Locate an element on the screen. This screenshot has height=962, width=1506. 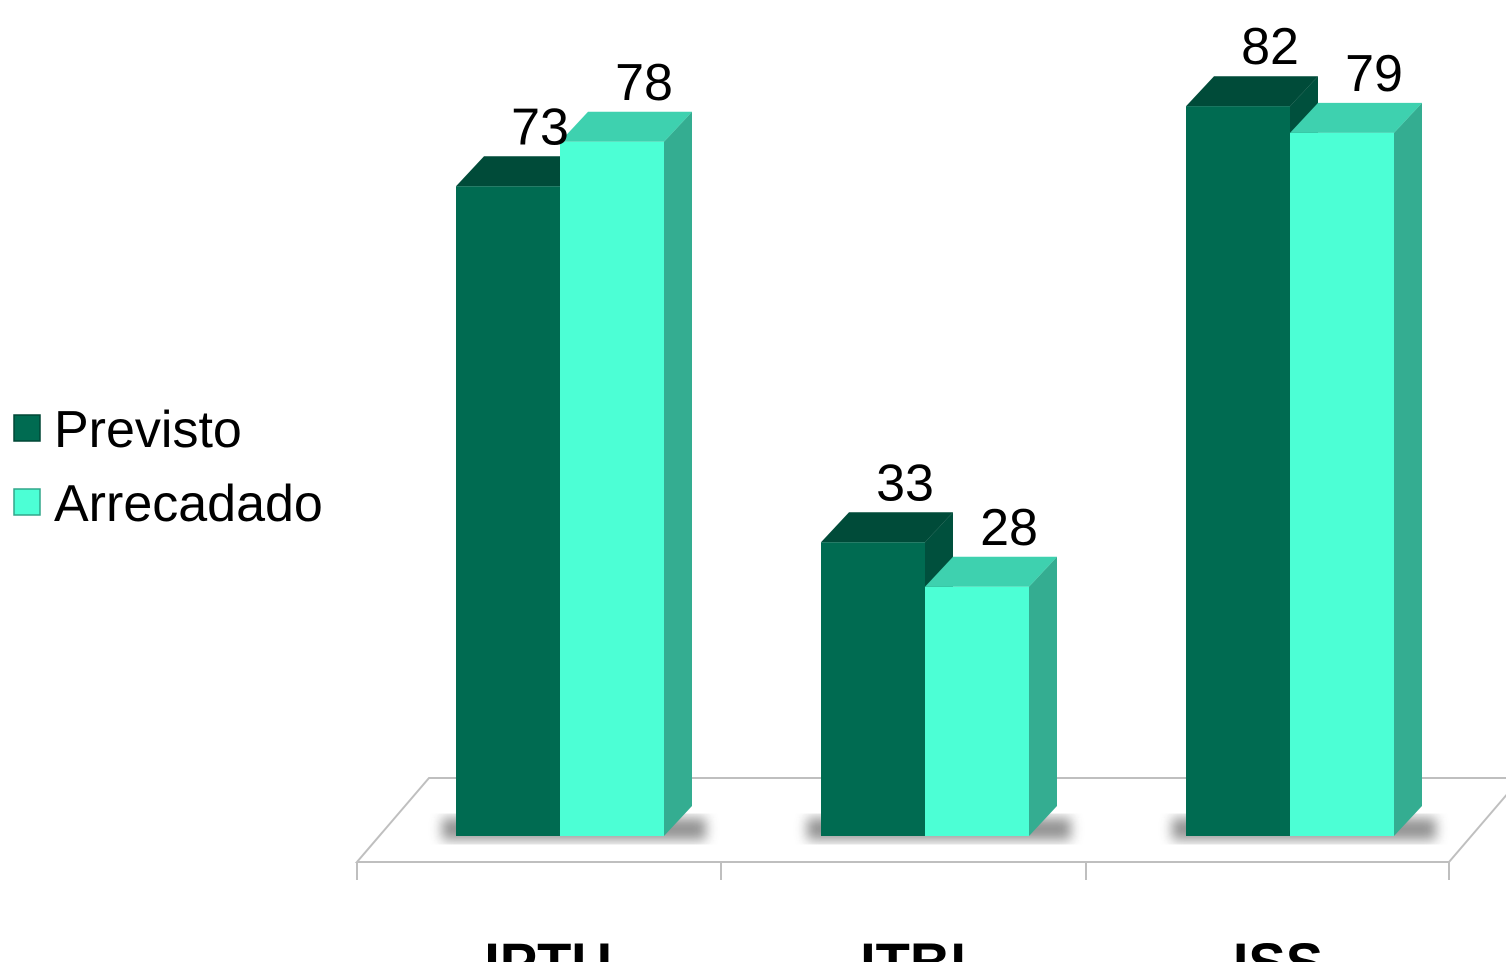
bar-group-iss is located at coordinates (1304, 458).